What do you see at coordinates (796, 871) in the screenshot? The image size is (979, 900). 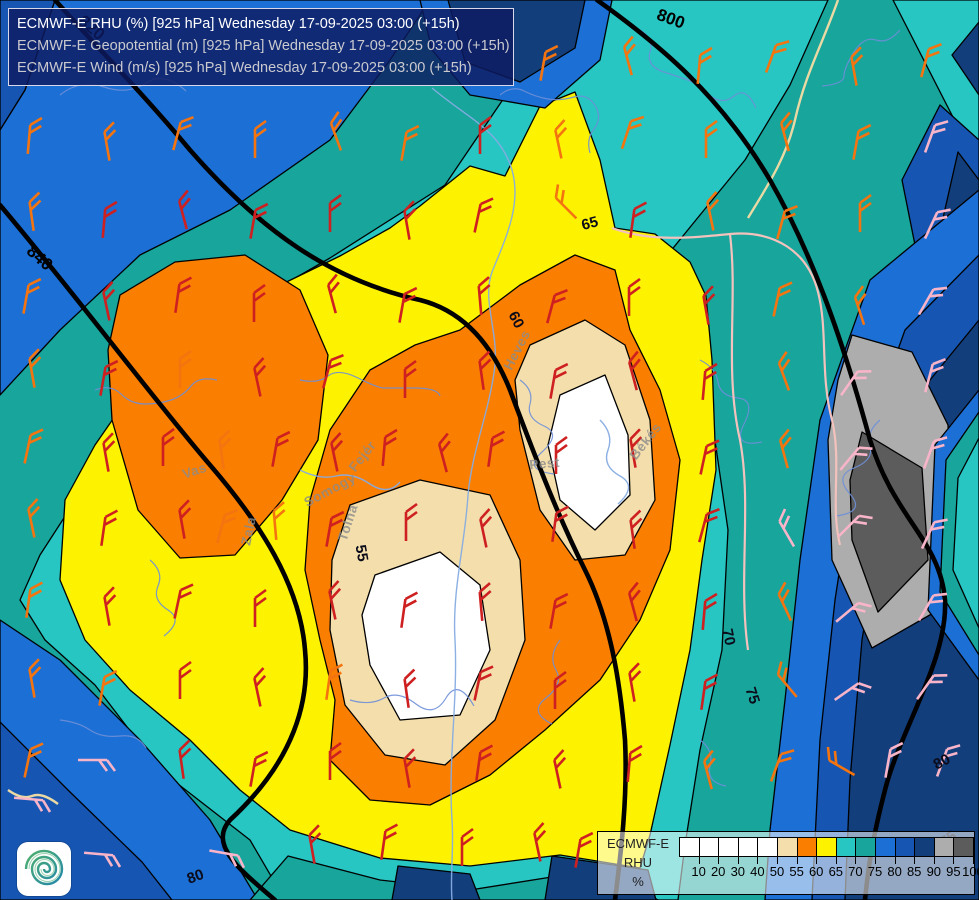 I see `legend-tick-label: 55` at bounding box center [796, 871].